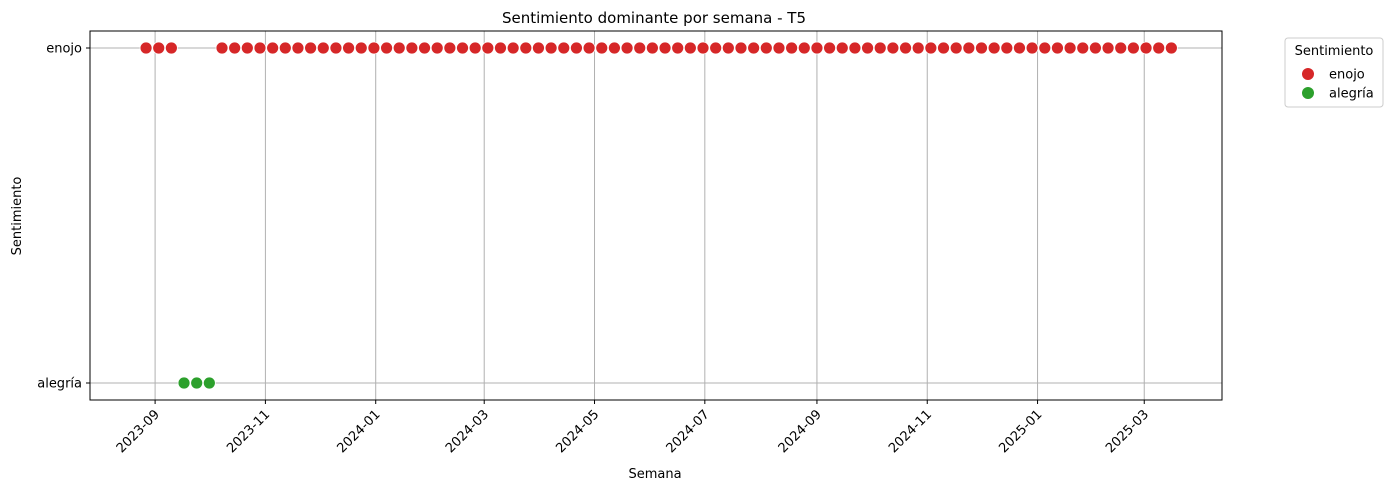  I want to click on x-axis-label: Semana, so click(654, 474).